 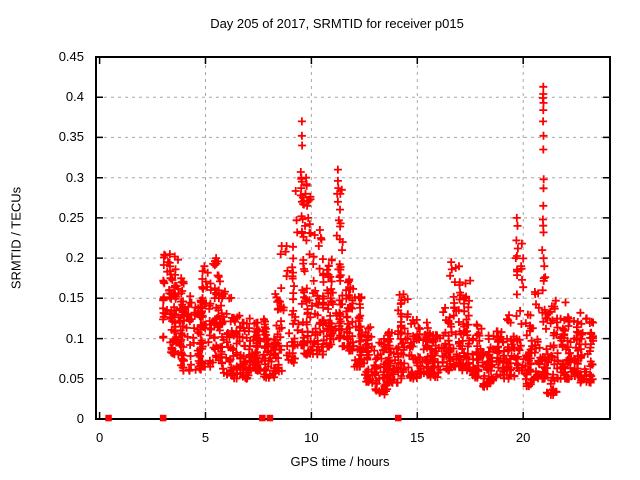 I want to click on x-tick-label: 20, so click(x=523, y=437).